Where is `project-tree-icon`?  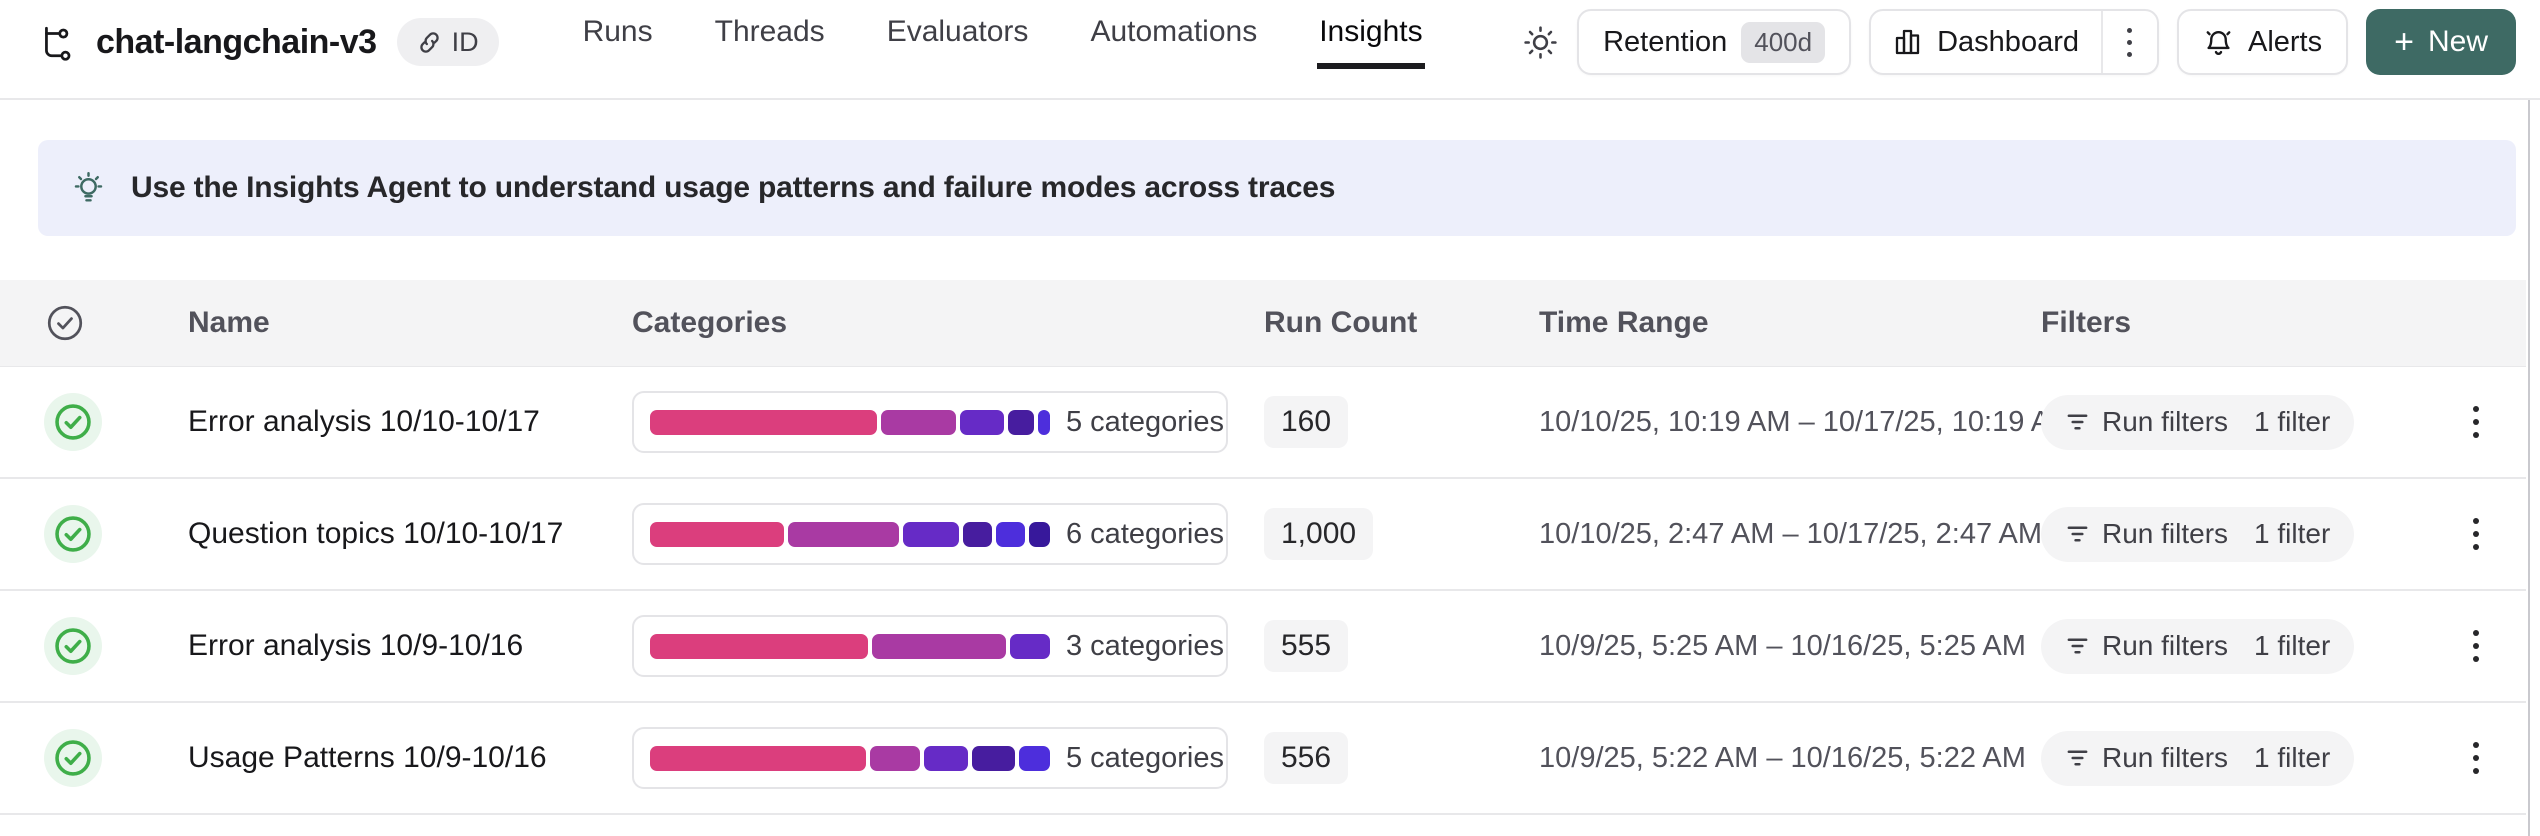
project-tree-icon is located at coordinates (57, 42).